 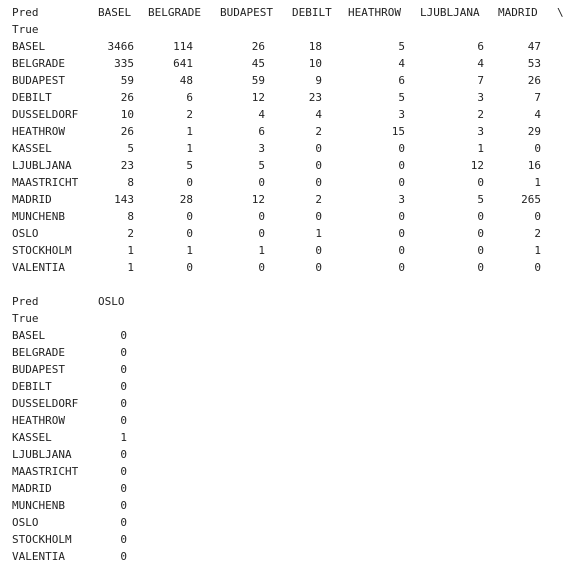 I want to click on table-row: MUNCHENB 8 0 0 0 0 0 0, so click(x=296, y=216).